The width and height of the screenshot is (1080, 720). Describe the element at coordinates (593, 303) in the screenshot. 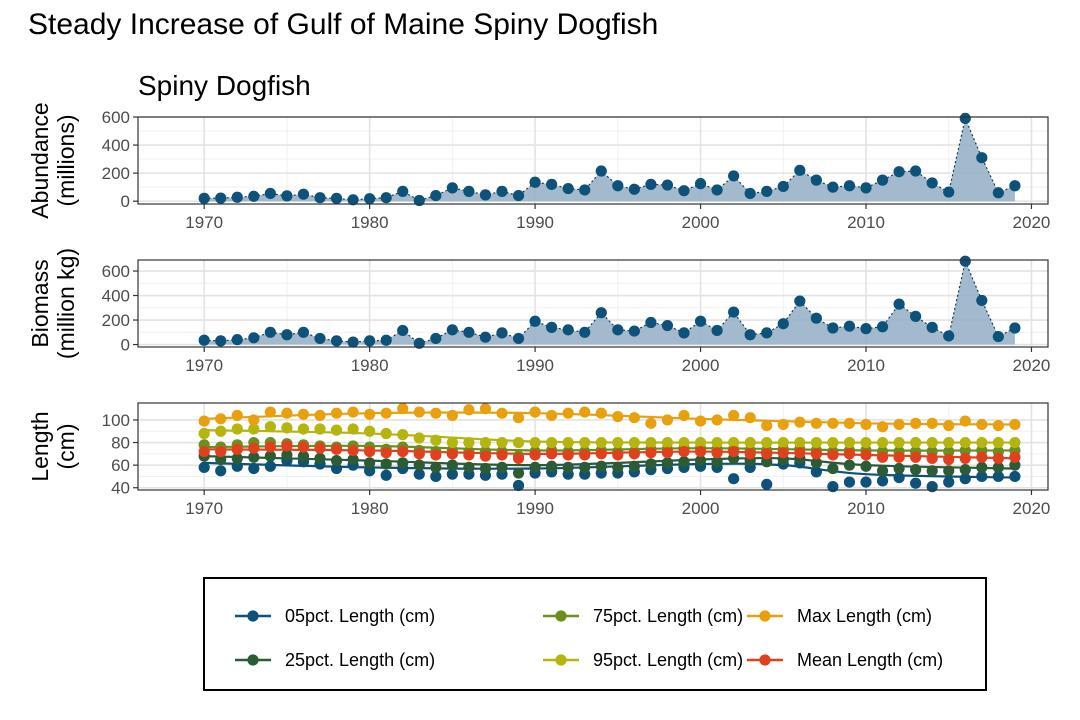

I see `biomass-panel-border` at that location.